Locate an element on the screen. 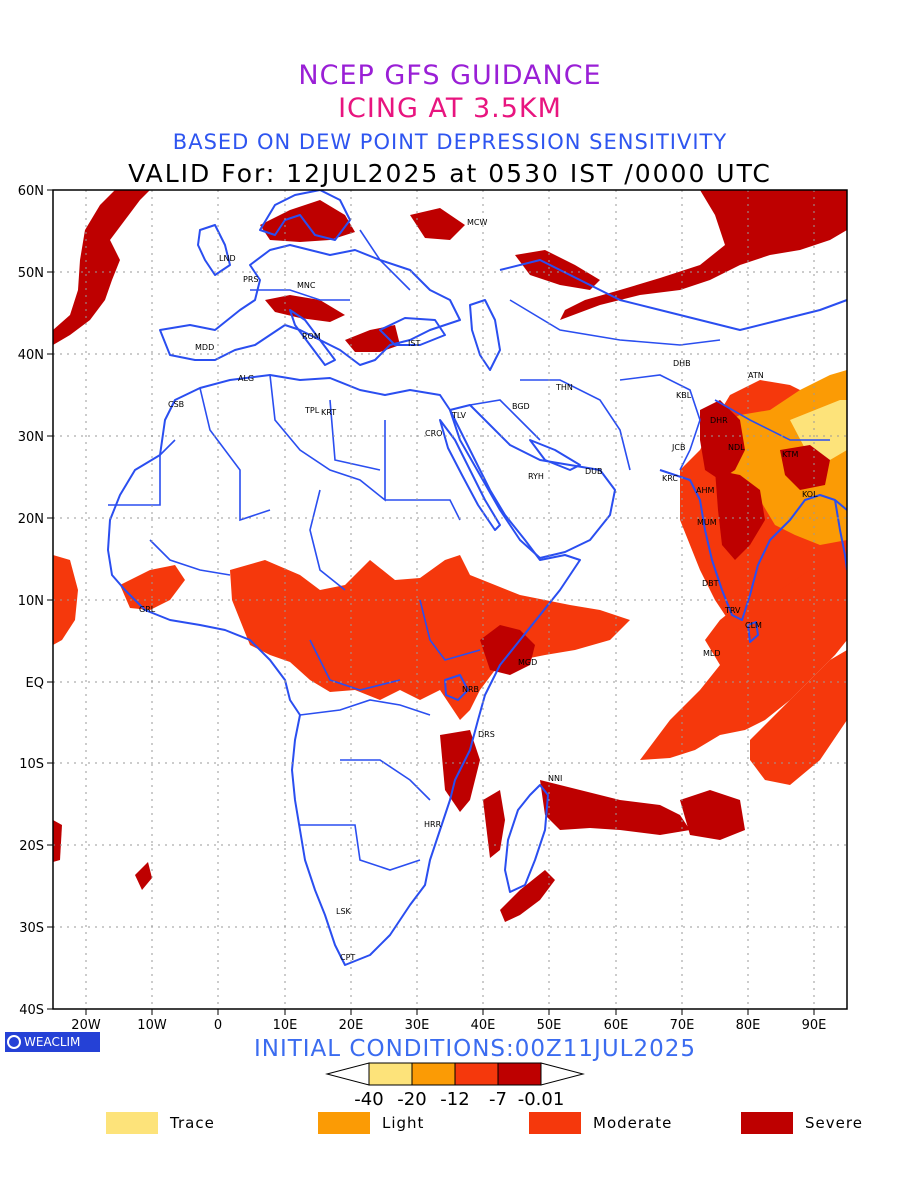  city-label: BGD is located at coordinates (521, 406).